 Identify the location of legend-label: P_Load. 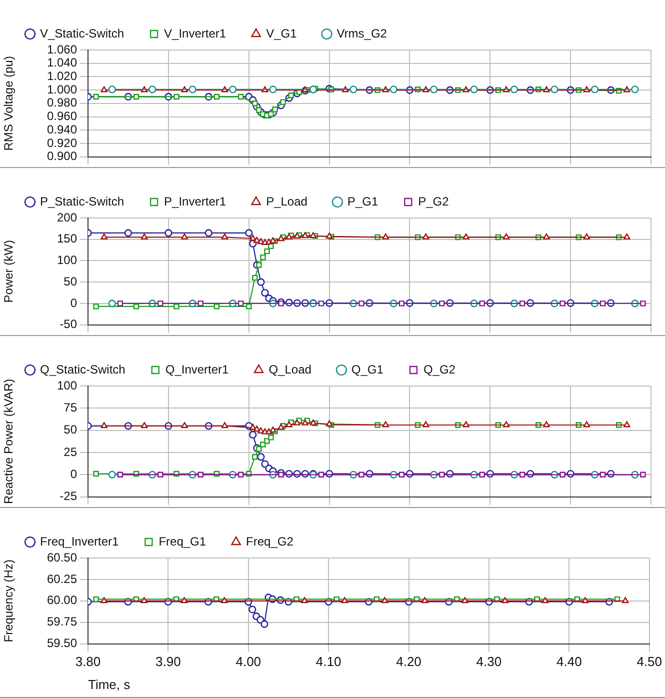
(287, 201).